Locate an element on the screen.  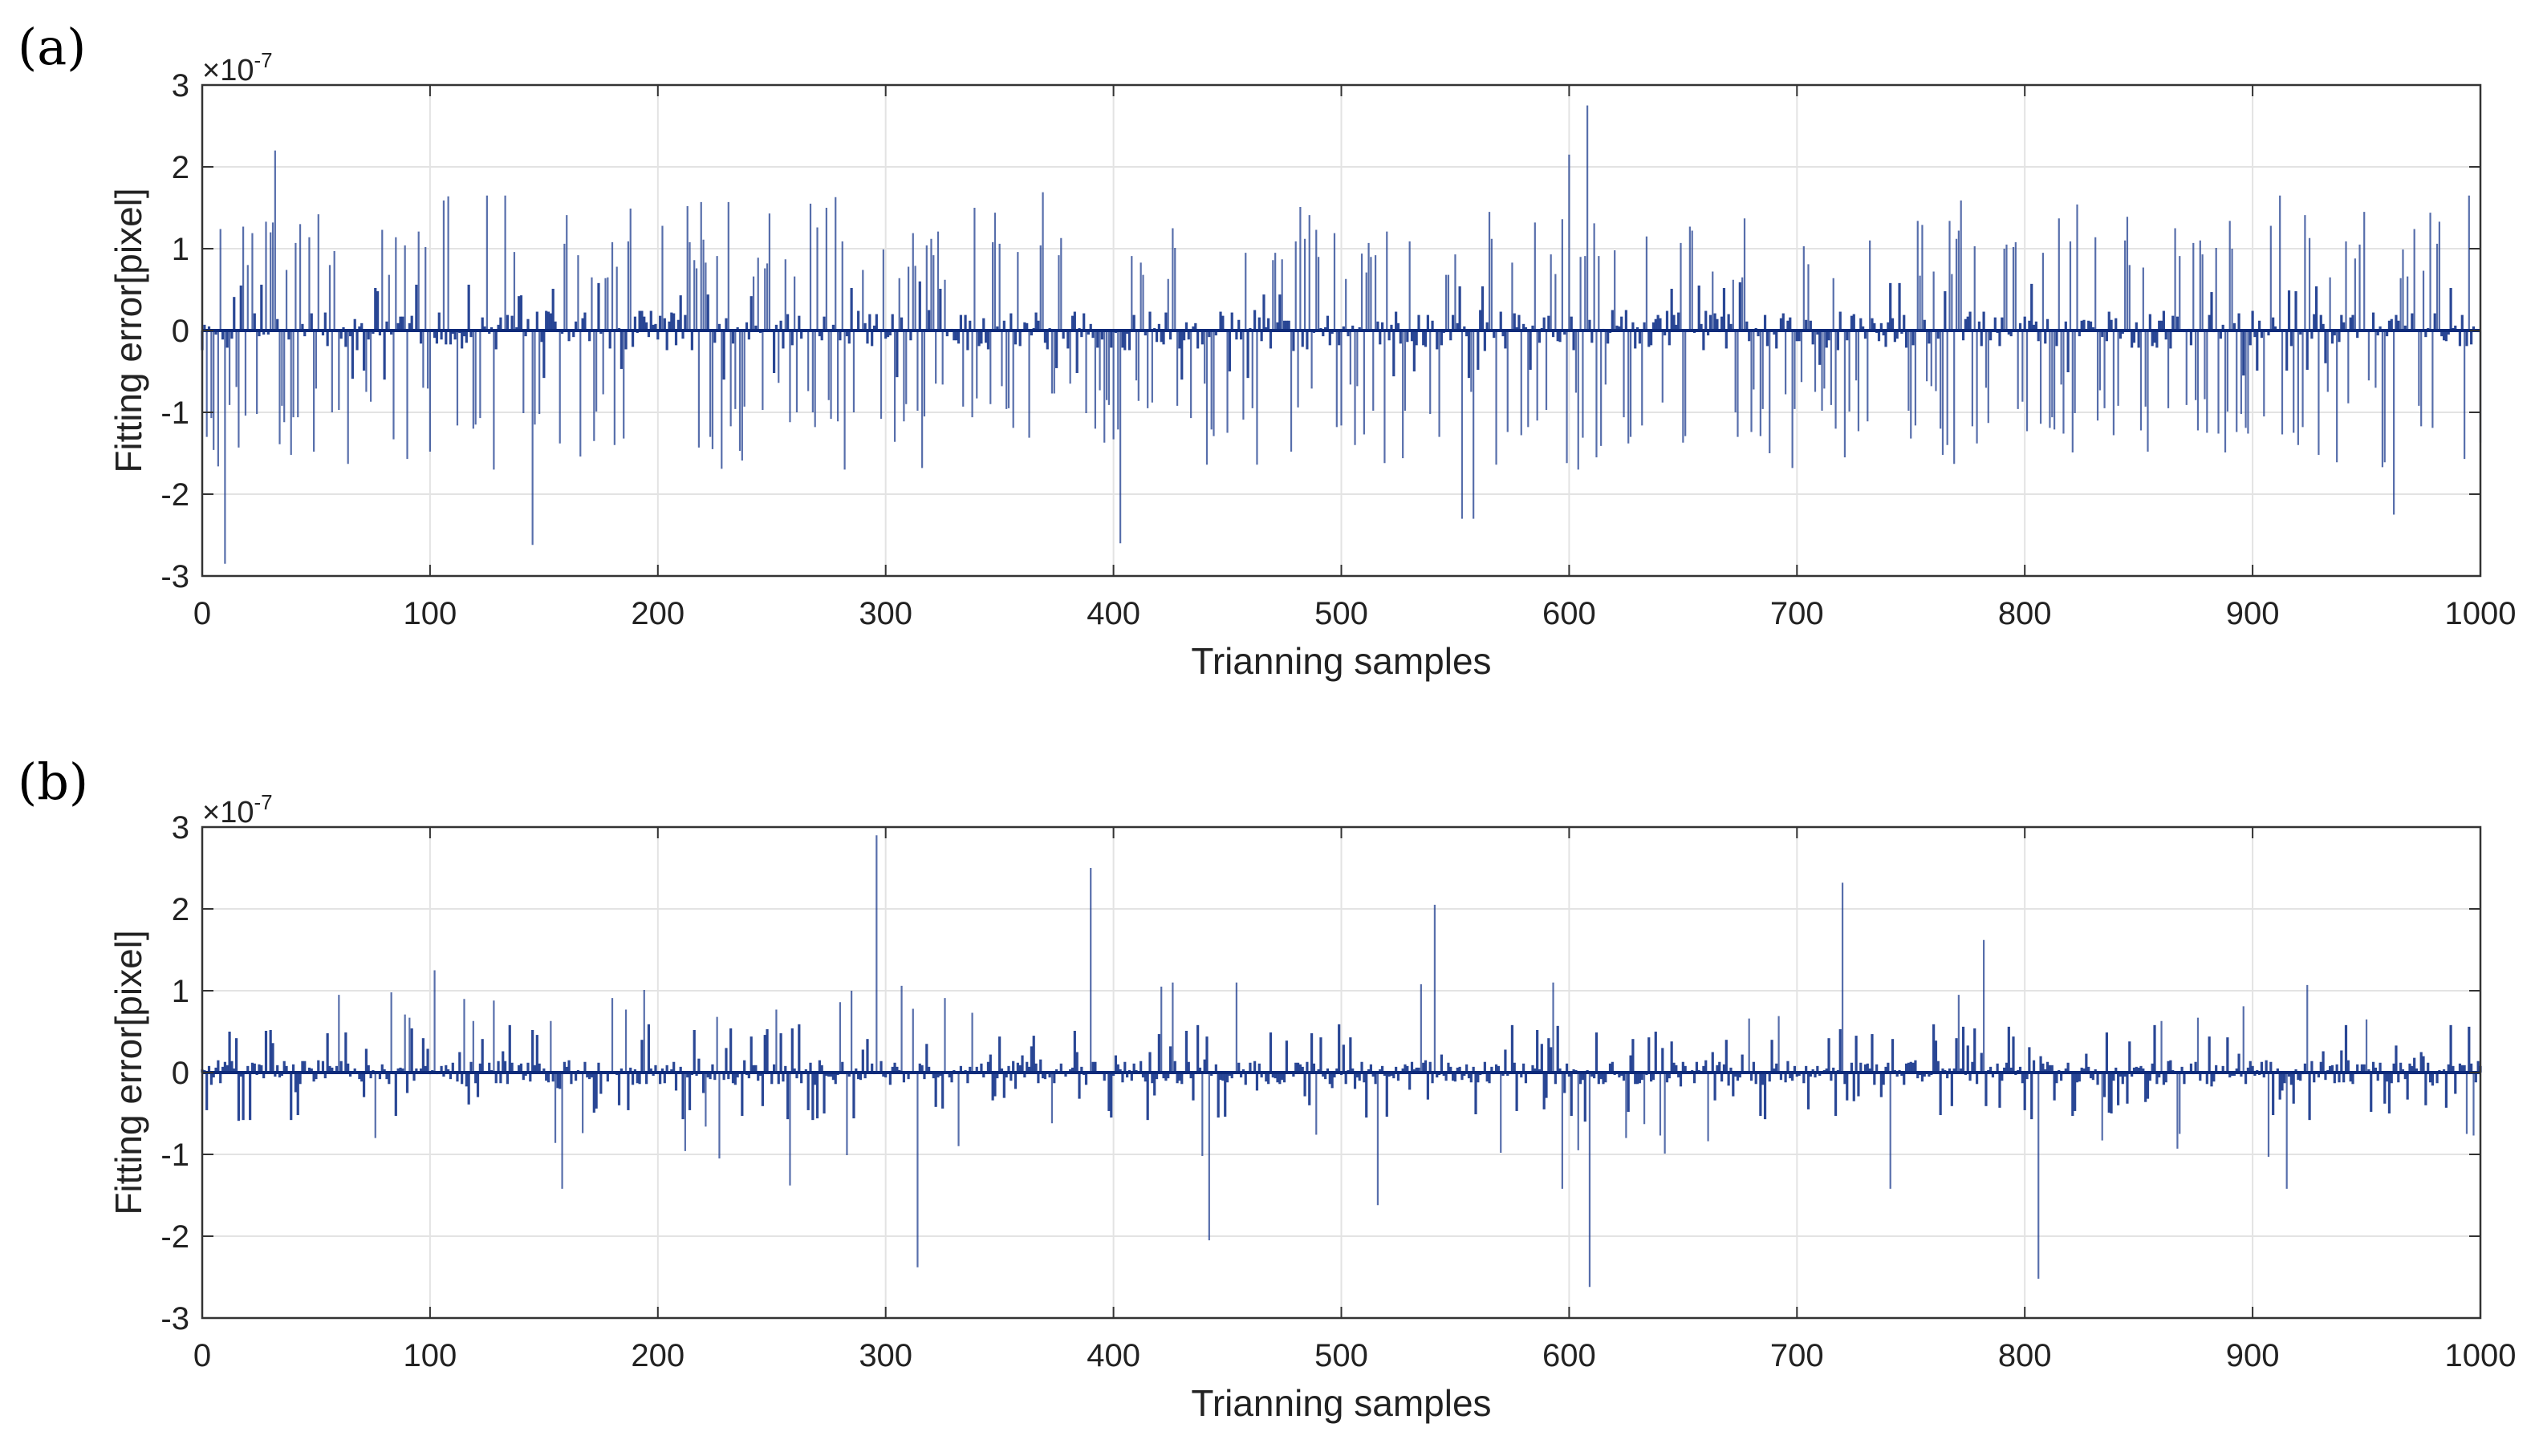
panel-label: (a) is located at coordinates (52, 47).